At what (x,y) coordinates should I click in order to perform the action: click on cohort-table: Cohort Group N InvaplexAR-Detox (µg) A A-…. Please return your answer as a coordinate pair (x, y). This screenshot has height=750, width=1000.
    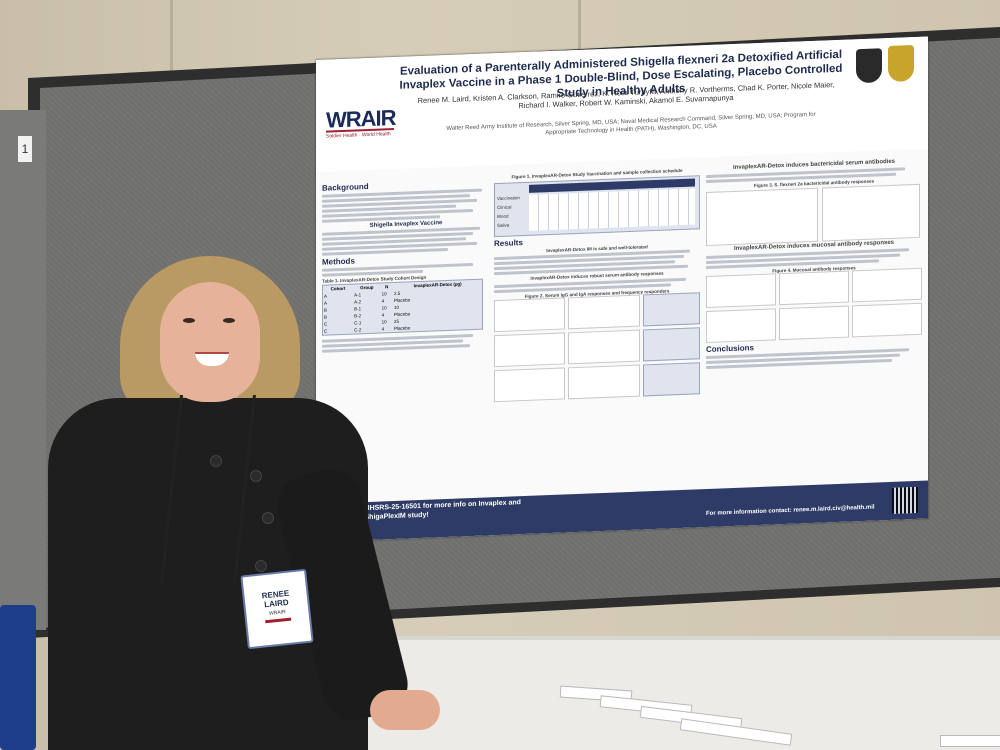
    Looking at the image, I should click on (403, 307).